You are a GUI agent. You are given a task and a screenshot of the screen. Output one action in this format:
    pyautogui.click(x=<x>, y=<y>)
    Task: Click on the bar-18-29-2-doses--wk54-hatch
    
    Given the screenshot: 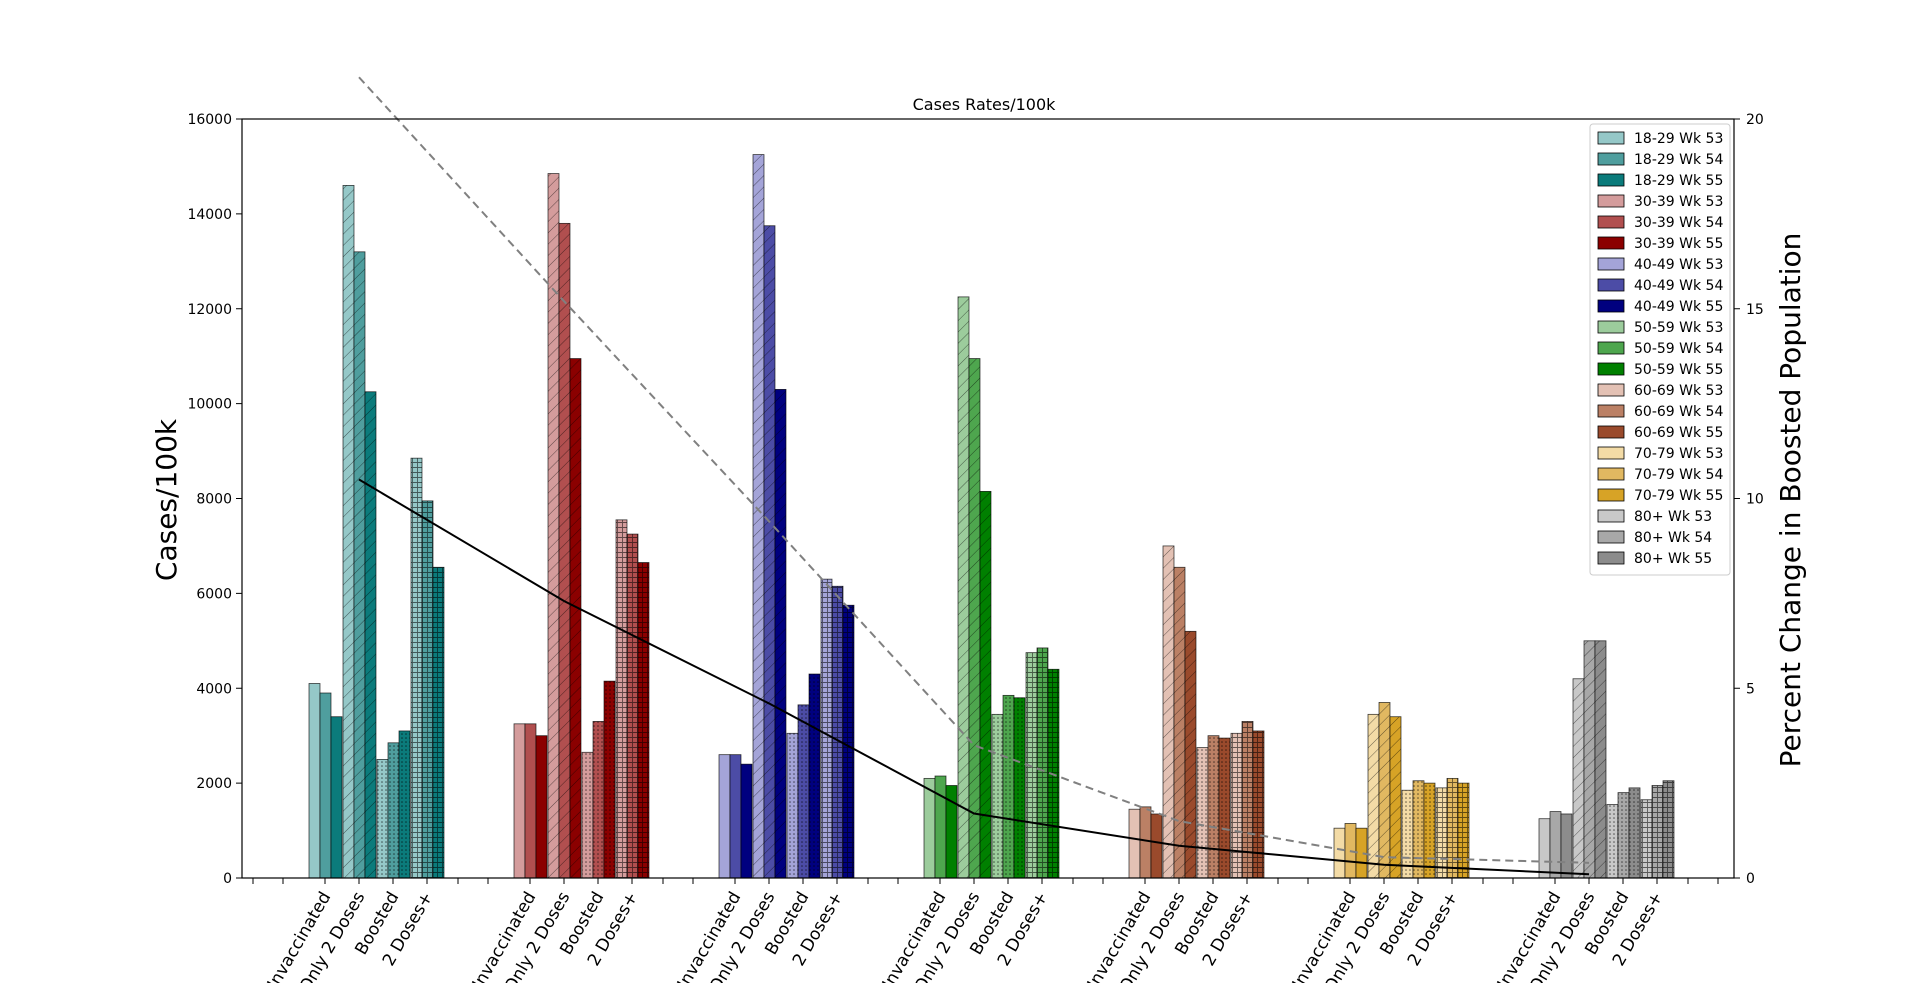 What is the action you would take?
    pyautogui.click(x=427, y=689)
    